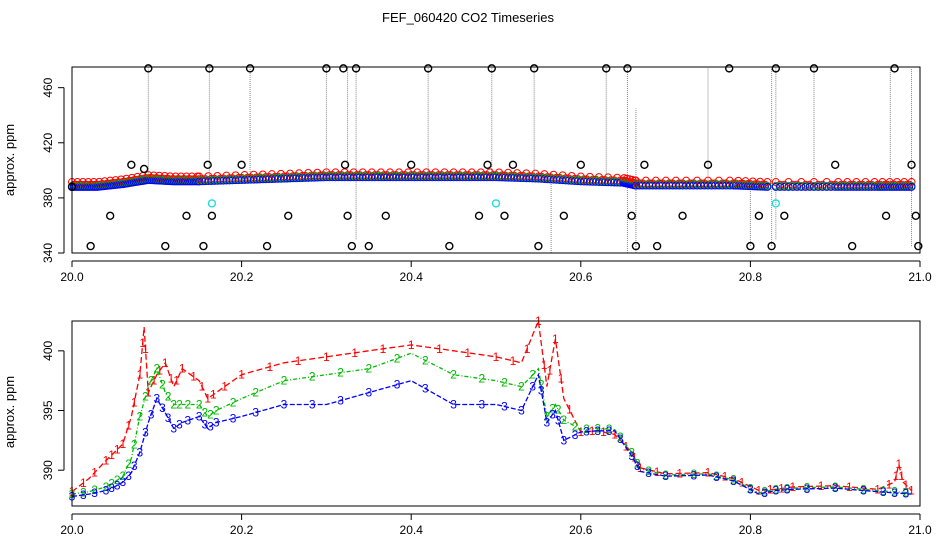 This screenshot has width=936, height=540. Describe the element at coordinates (72, 277) in the screenshot. I see `top-x-tick-label: 20.0` at that location.